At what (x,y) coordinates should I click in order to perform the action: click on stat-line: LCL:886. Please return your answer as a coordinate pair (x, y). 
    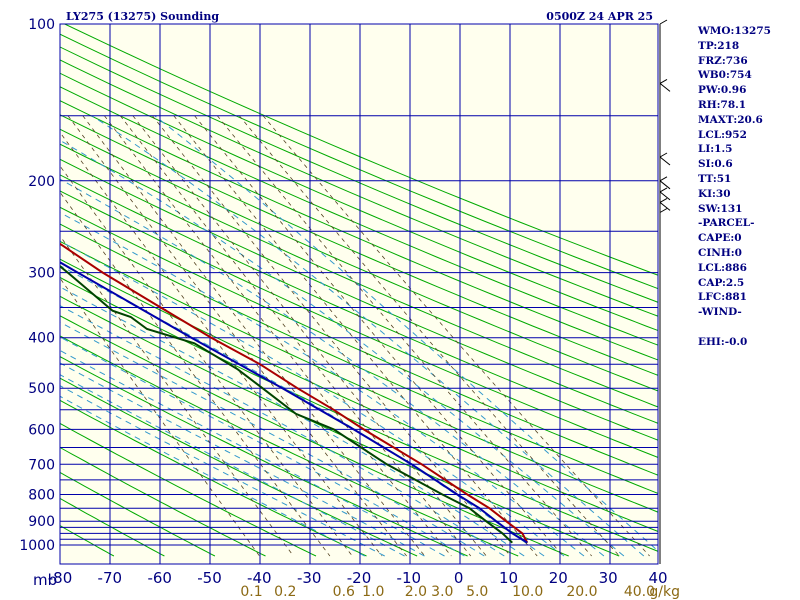
    Looking at the image, I should click on (722, 267).